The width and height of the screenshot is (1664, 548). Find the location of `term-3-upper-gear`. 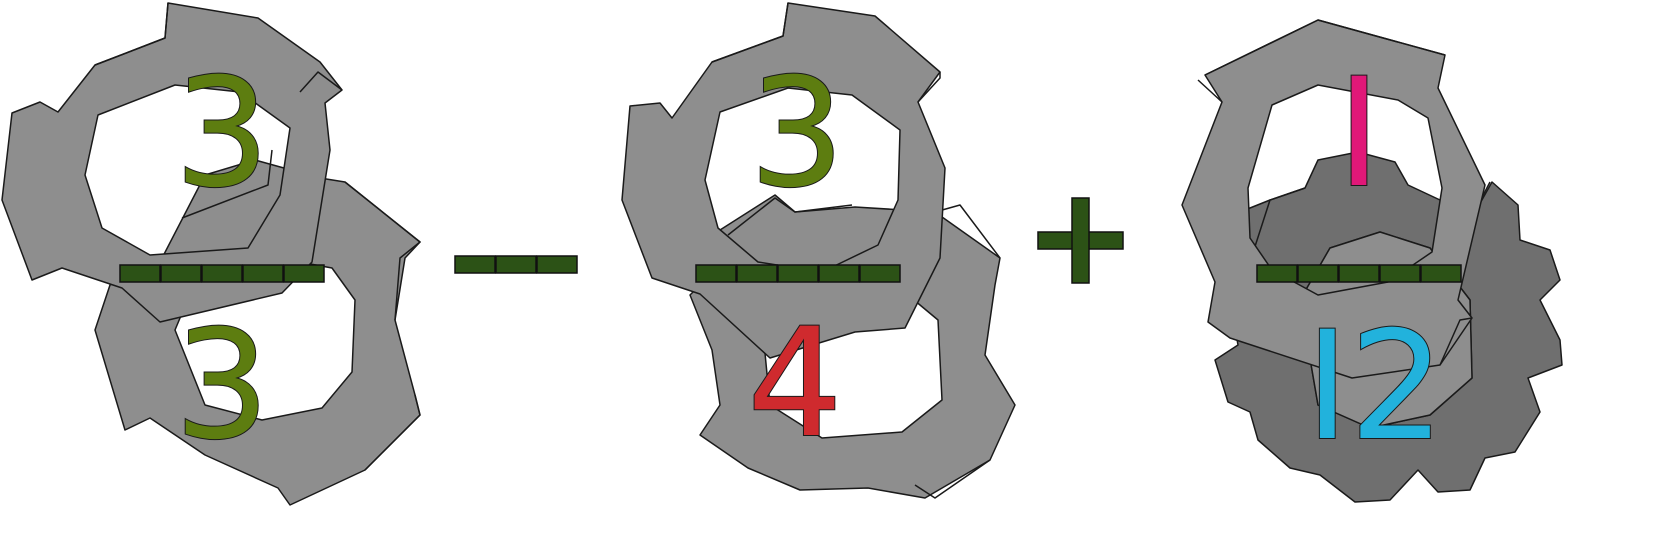

term-3-upper-gear is located at coordinates (1333, 199).